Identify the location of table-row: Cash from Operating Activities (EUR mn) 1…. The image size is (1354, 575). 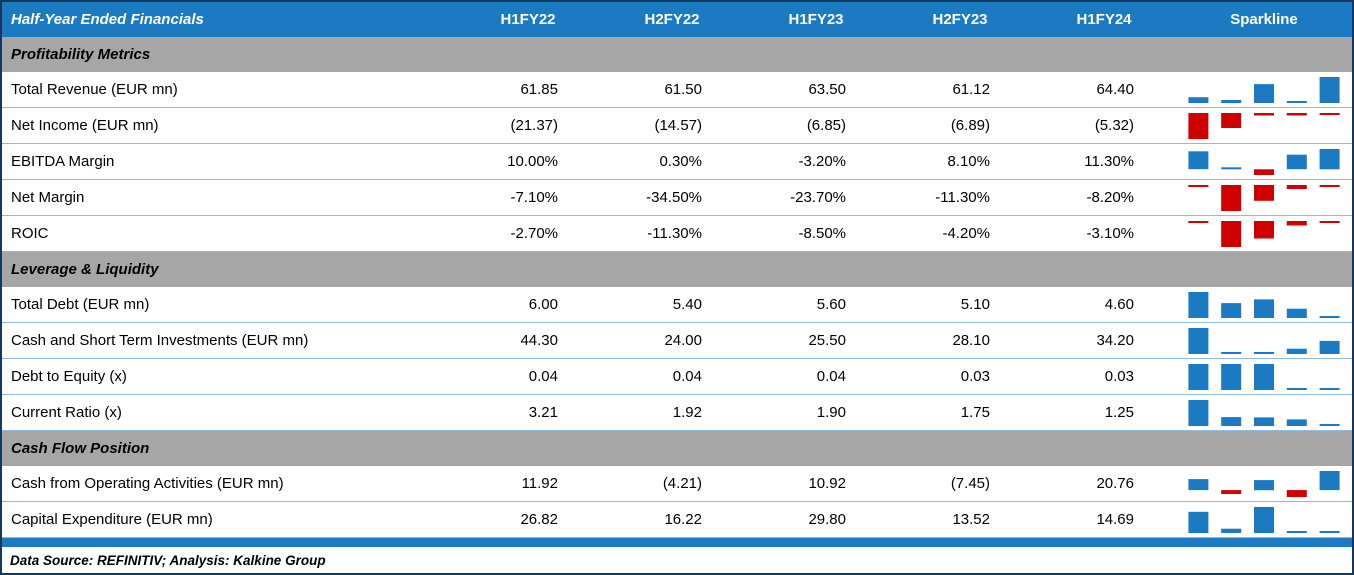
(677, 484).